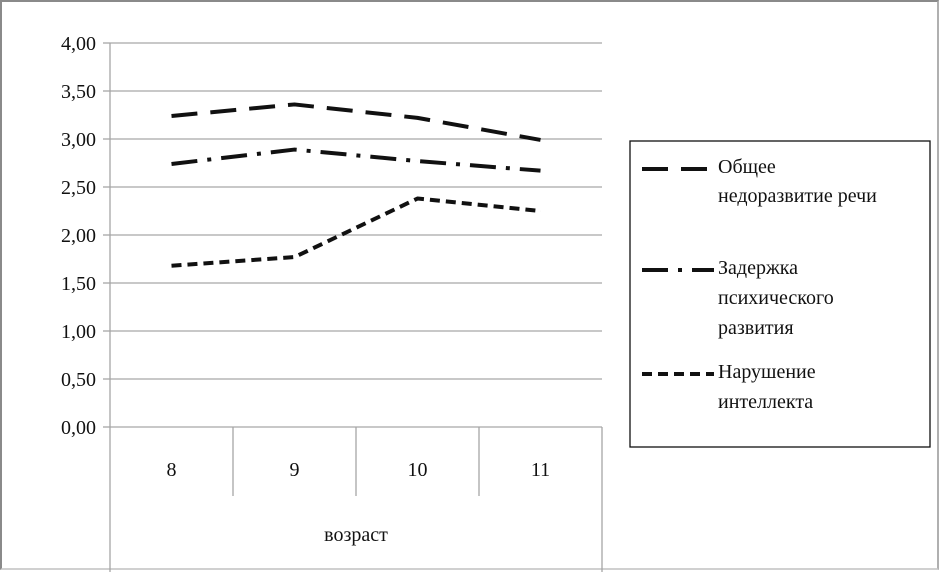 Image resolution: width=939 pixels, height=572 pixels. Describe the element at coordinates (78, 428) in the screenshot. I see `y-tick-label: 0,00` at that location.